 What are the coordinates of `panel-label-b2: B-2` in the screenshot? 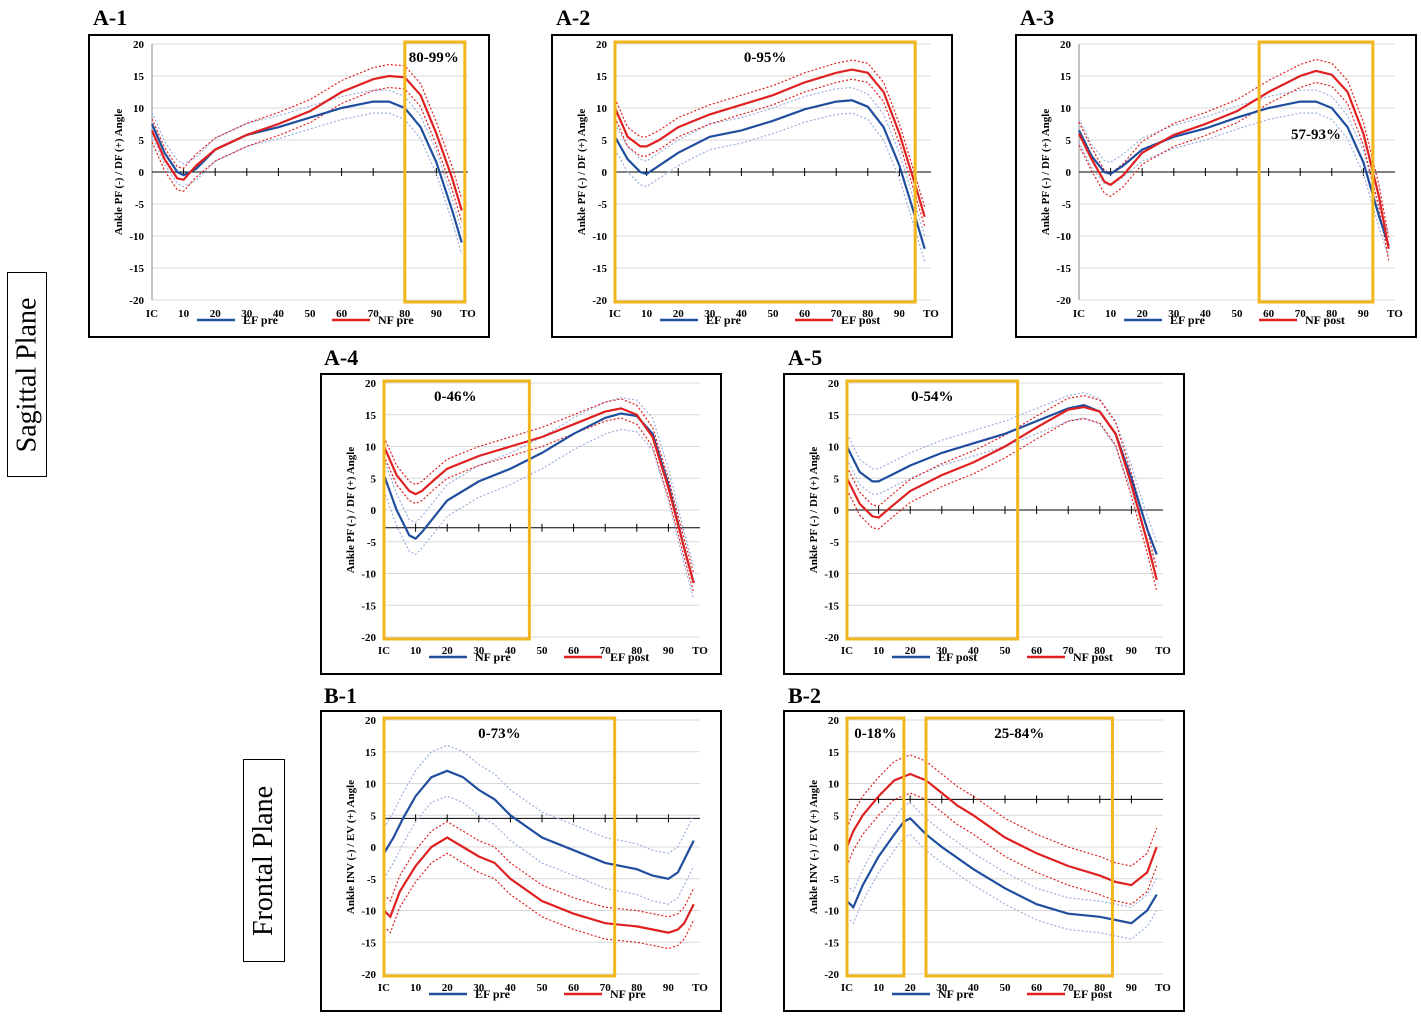 It's located at (804, 695).